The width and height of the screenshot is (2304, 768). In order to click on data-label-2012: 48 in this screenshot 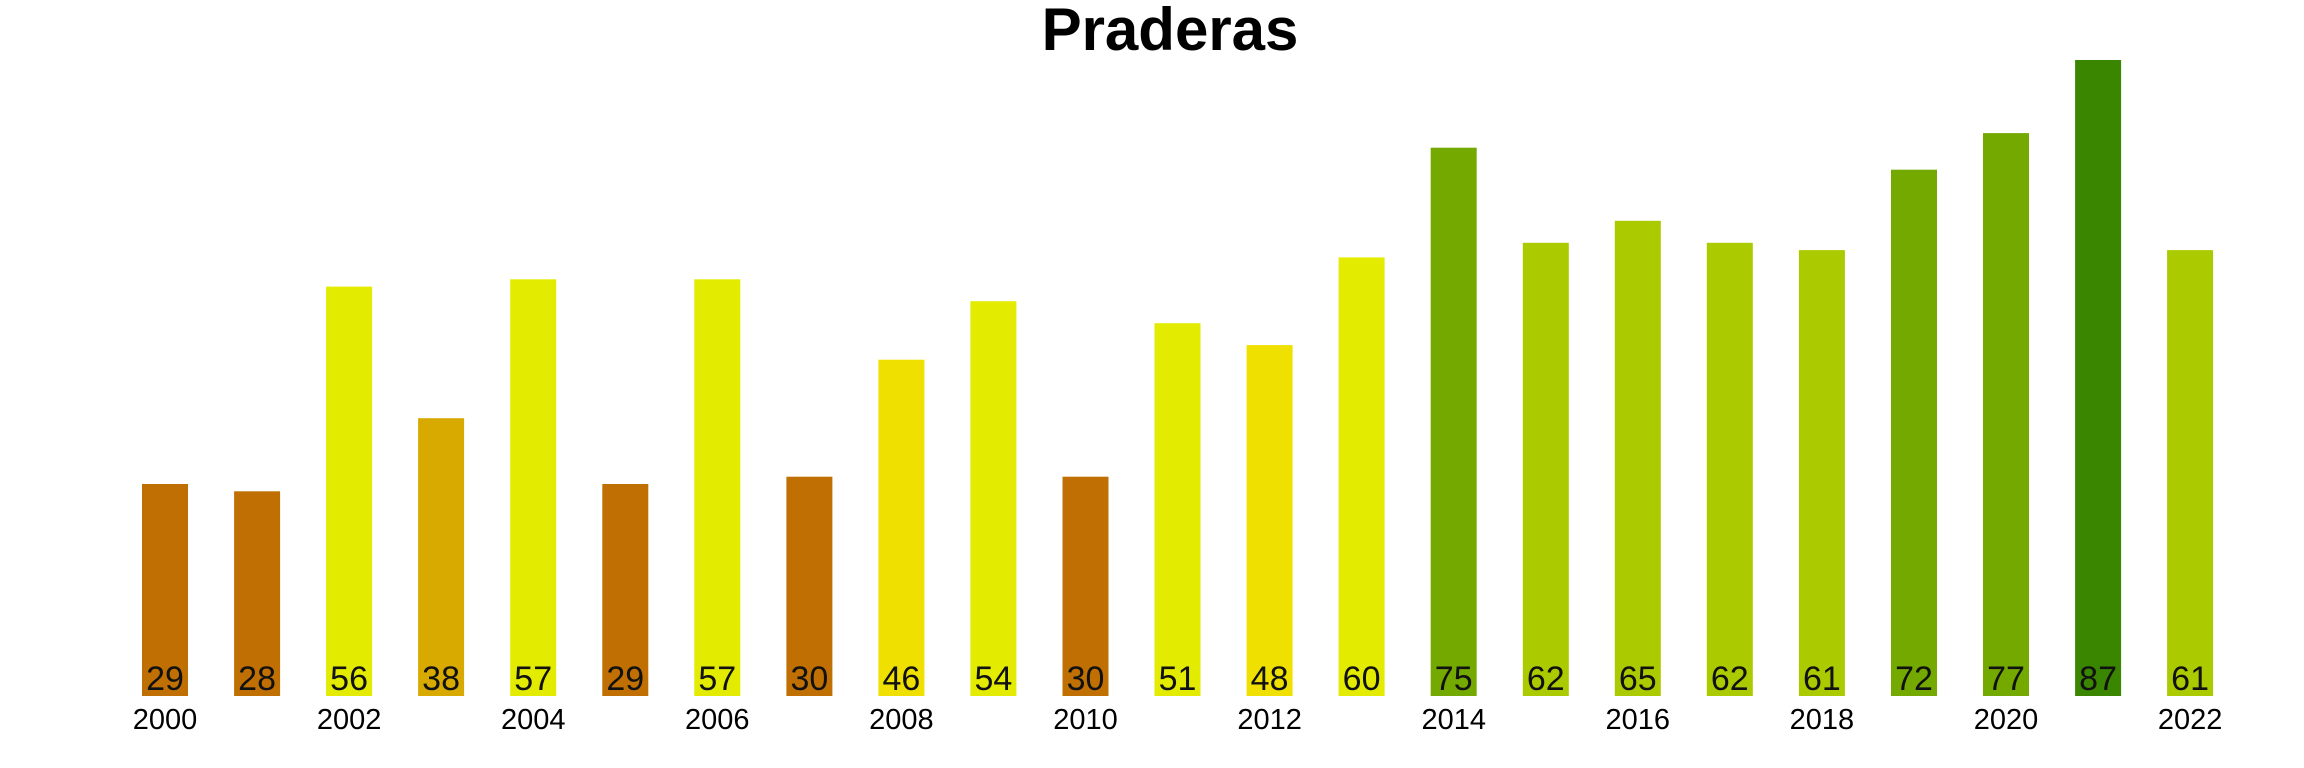, I will do `click(1270, 679)`.